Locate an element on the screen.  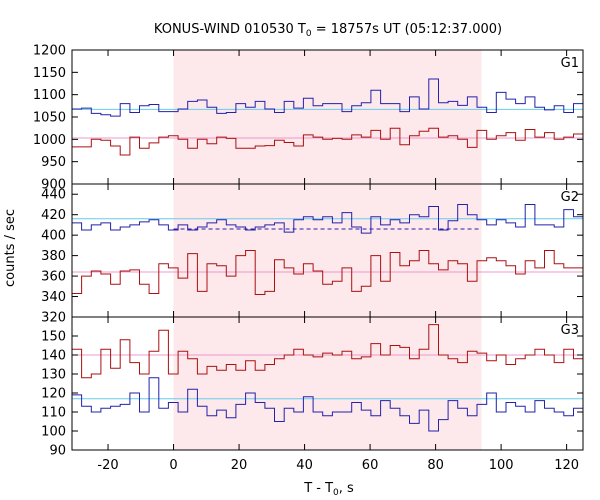
series-red-g2 is located at coordinates (327, 272).